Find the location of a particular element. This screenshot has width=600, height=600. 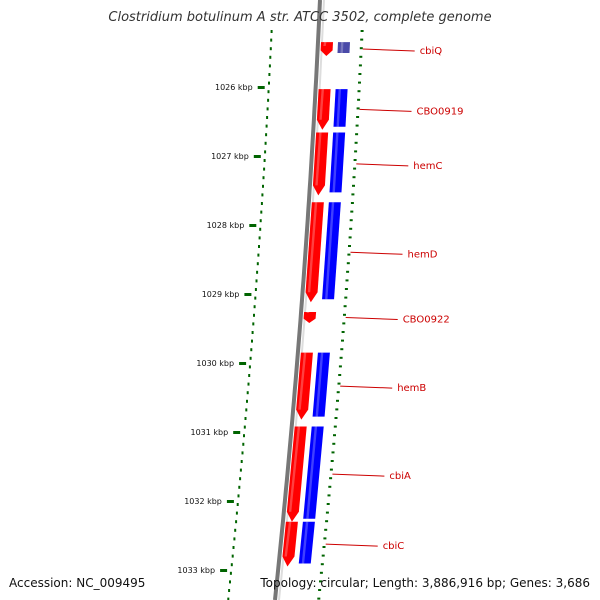

backbone-track is located at coordinates (299, 300).